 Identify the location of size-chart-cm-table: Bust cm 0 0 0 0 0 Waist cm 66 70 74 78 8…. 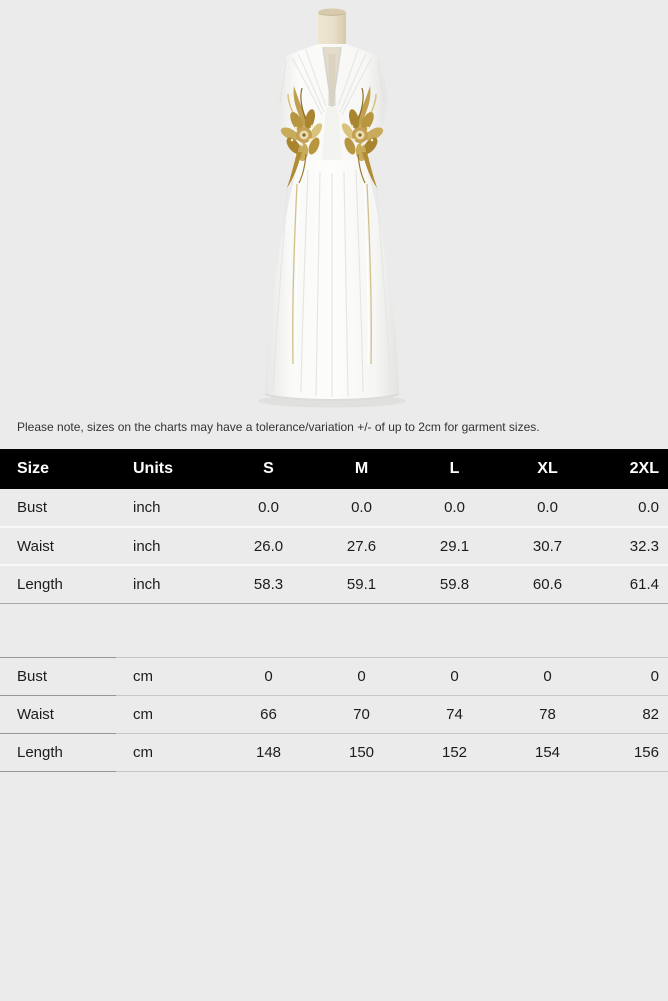
(334, 714).